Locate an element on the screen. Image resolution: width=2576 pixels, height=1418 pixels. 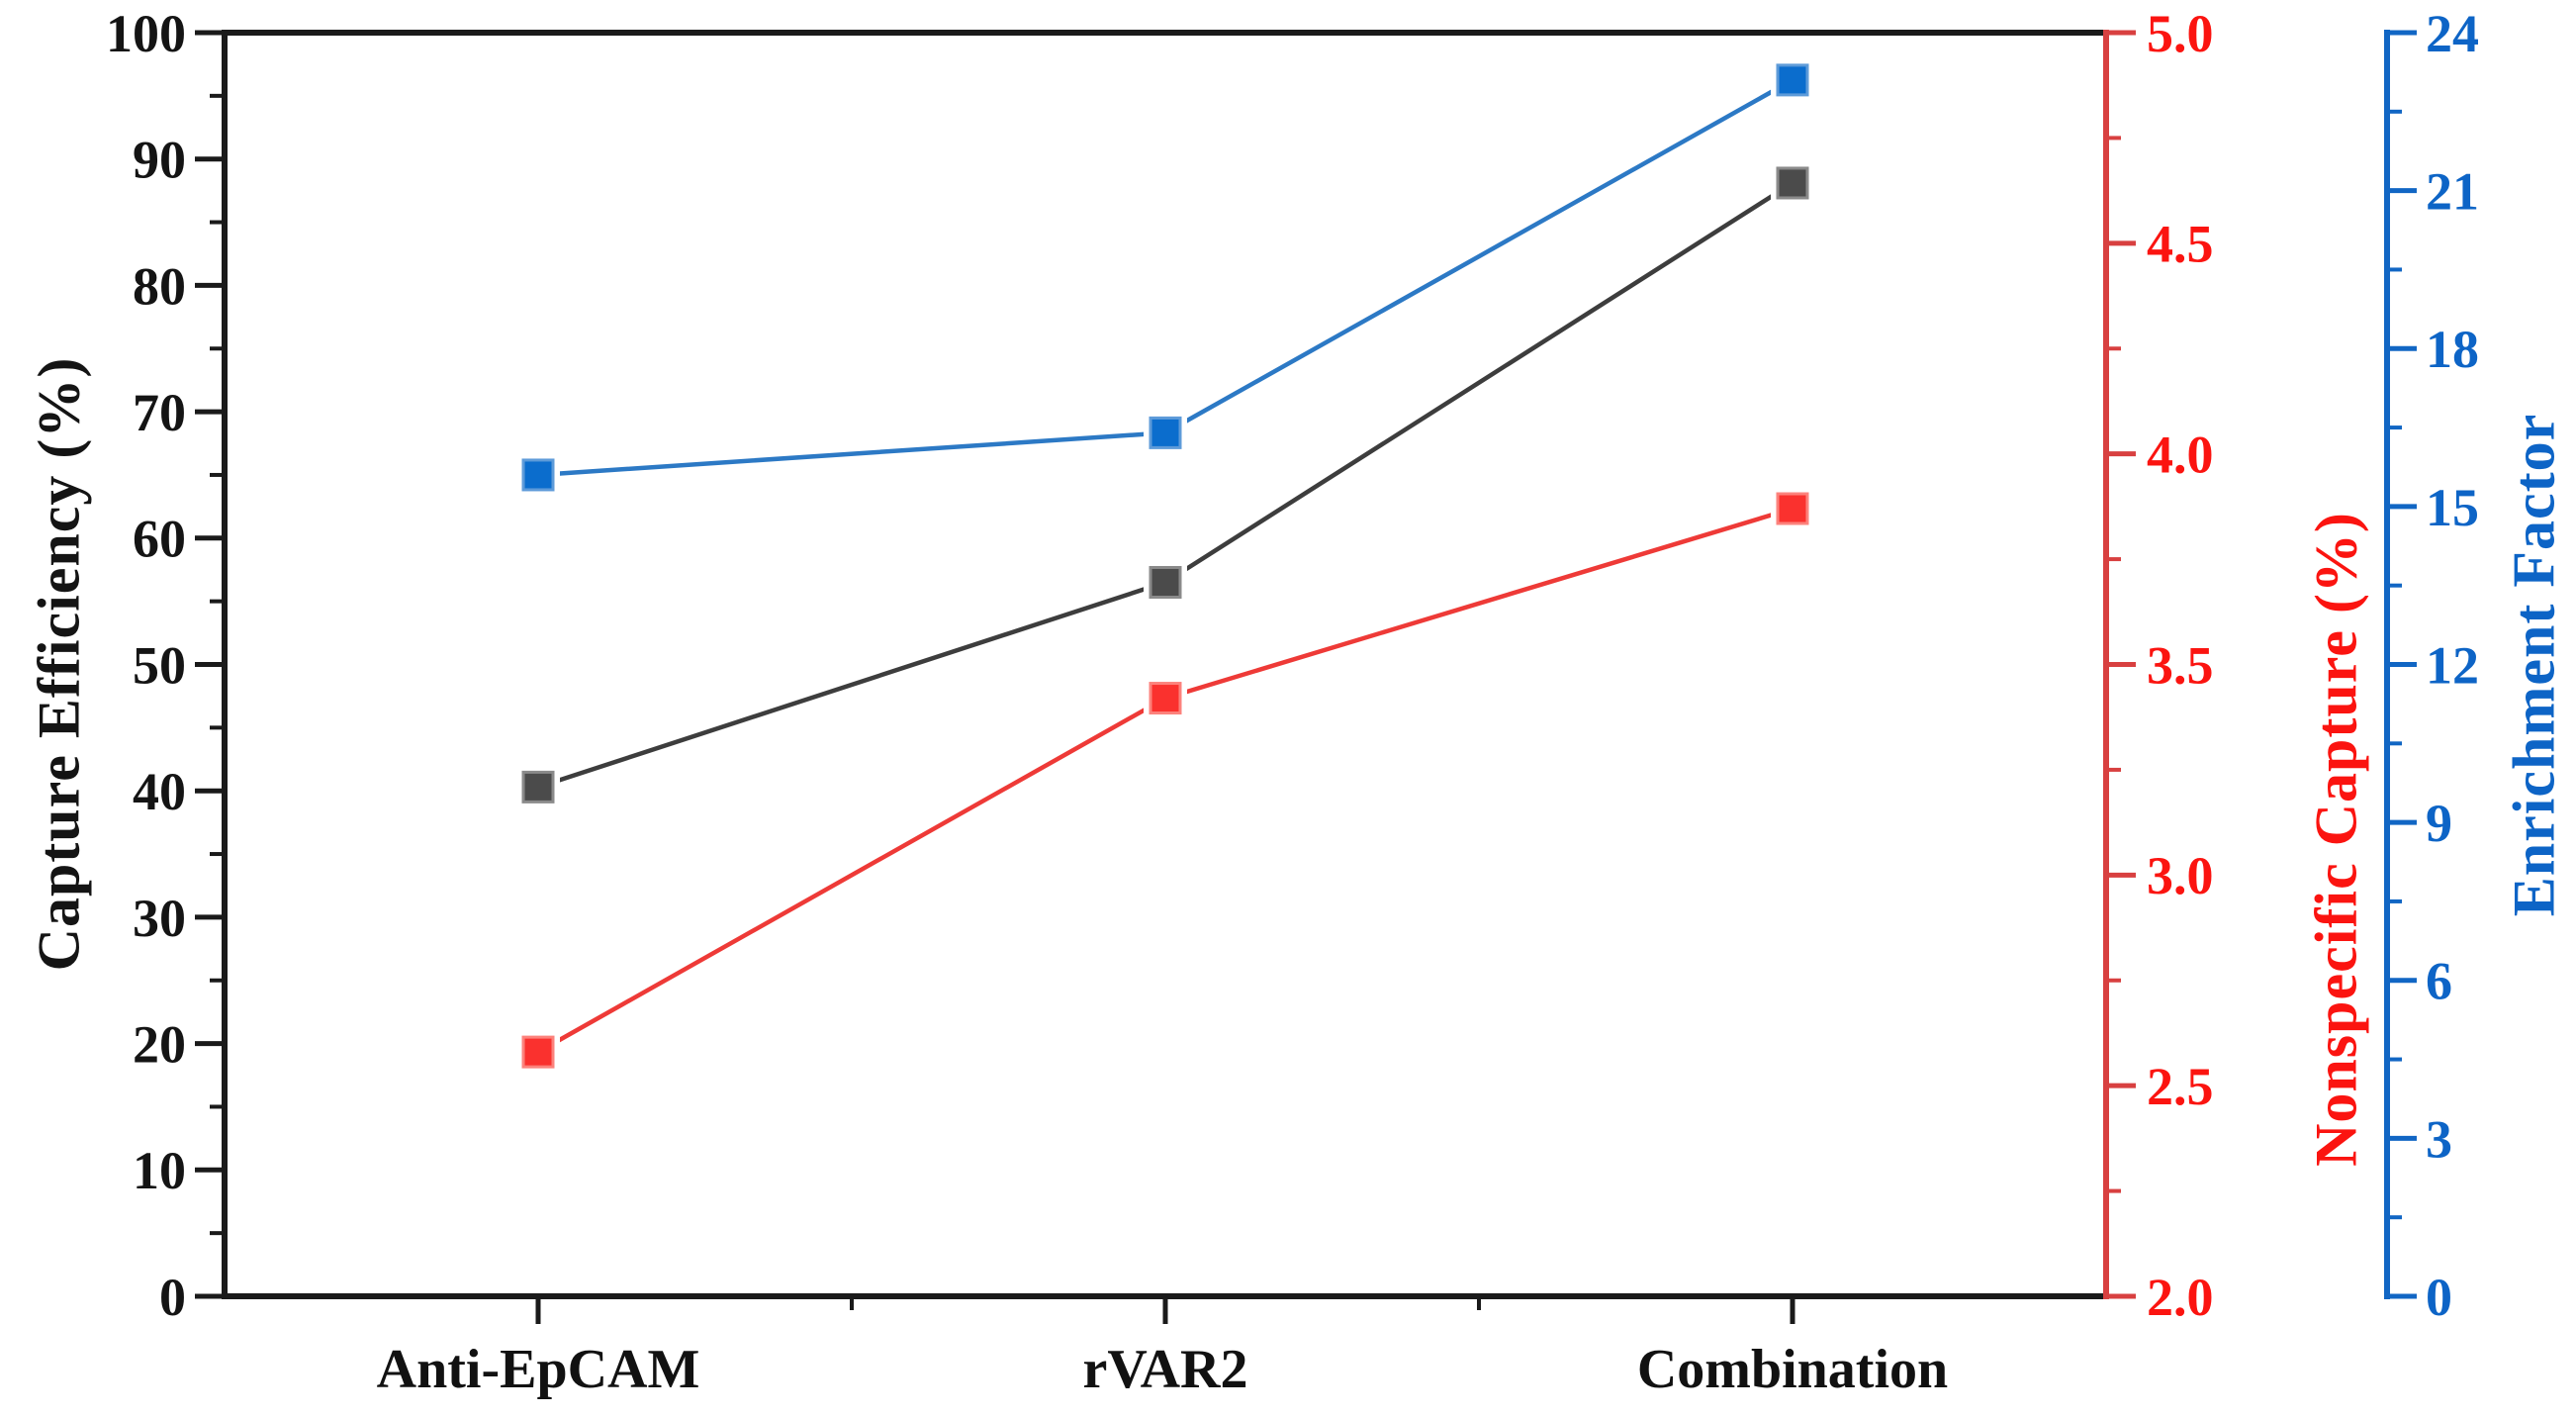
x-tick-label-combination: Combination is located at coordinates (1792, 1370).